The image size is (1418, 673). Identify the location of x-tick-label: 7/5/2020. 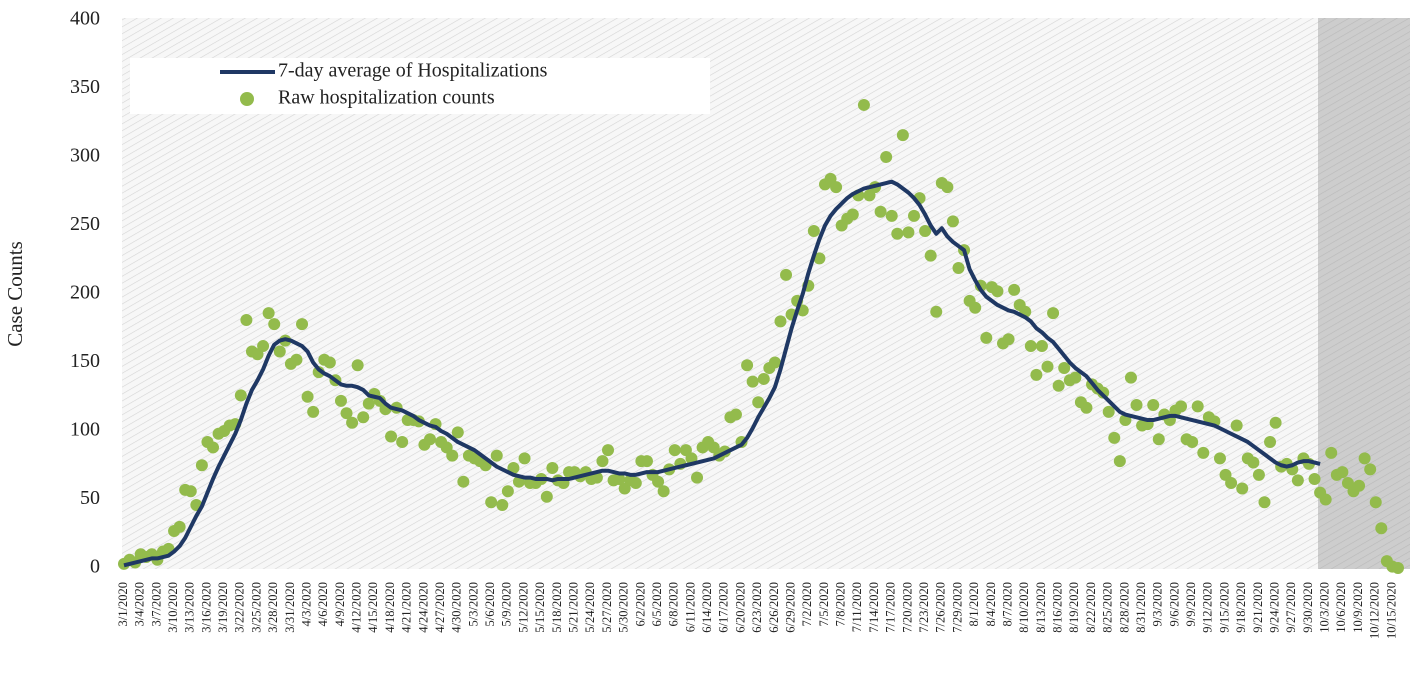
(824, 604).